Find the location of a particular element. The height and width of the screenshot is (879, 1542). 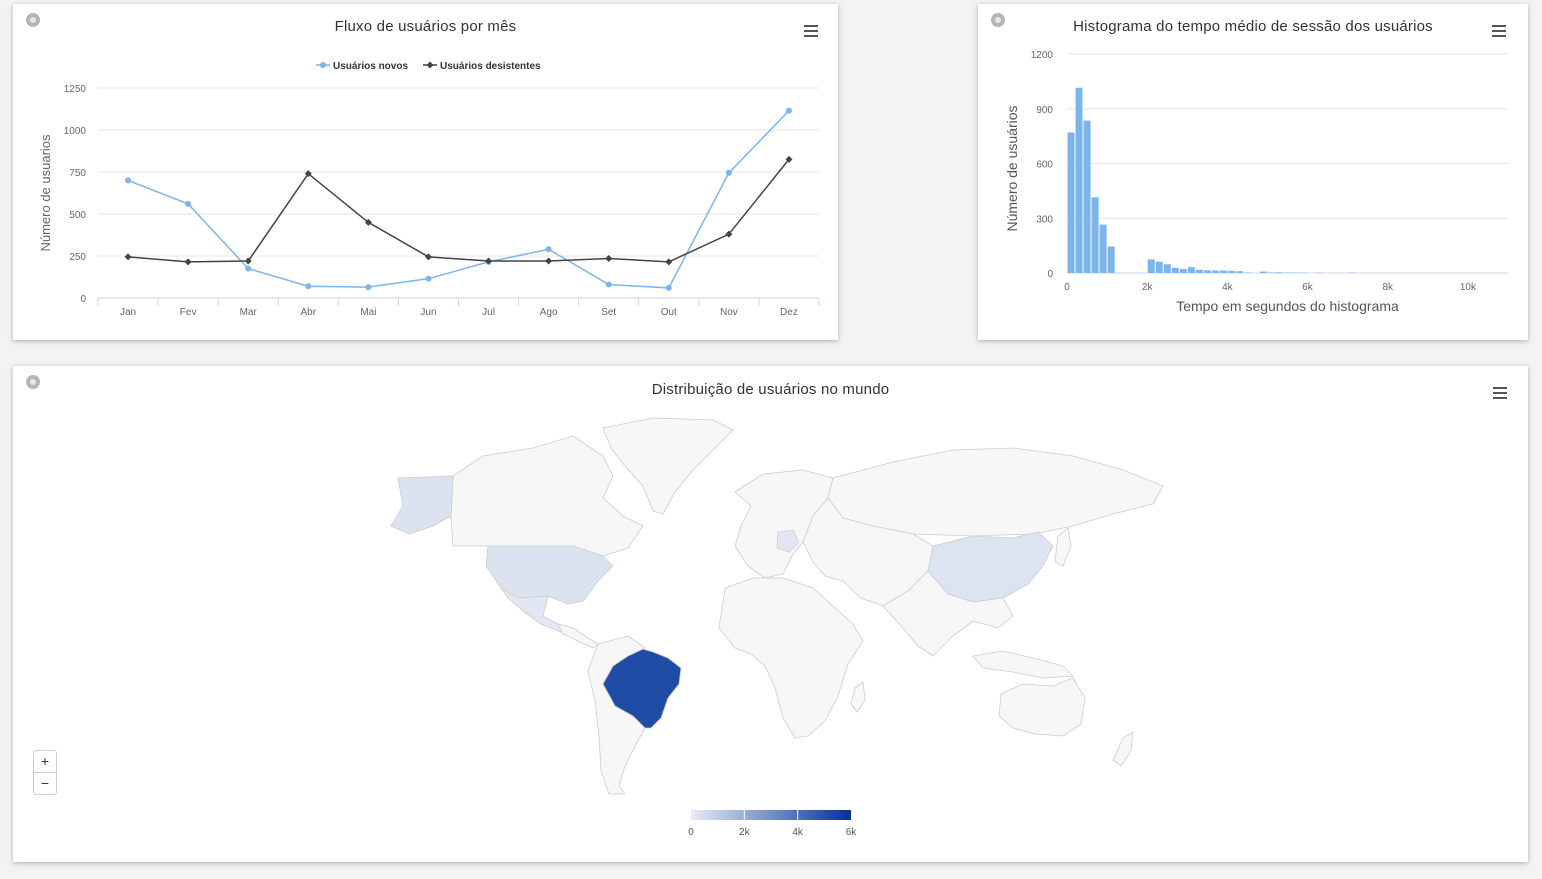

y-axis-label: Número de usuarios is located at coordinates (45, 193).